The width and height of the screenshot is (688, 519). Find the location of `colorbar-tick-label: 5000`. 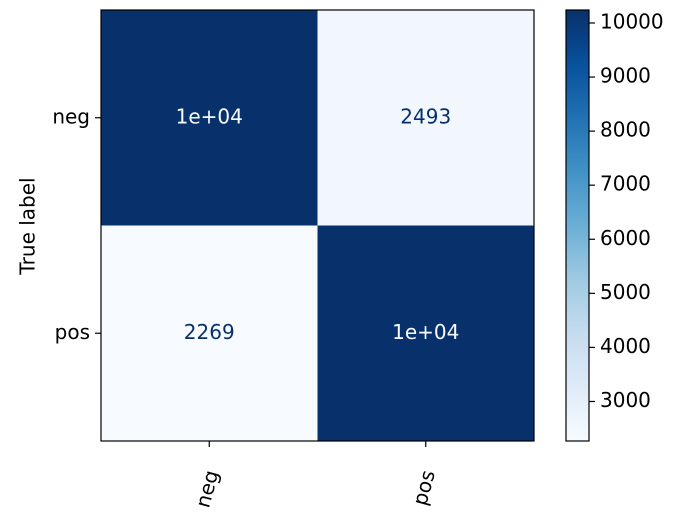

colorbar-tick-label: 5000 is located at coordinates (625, 292).